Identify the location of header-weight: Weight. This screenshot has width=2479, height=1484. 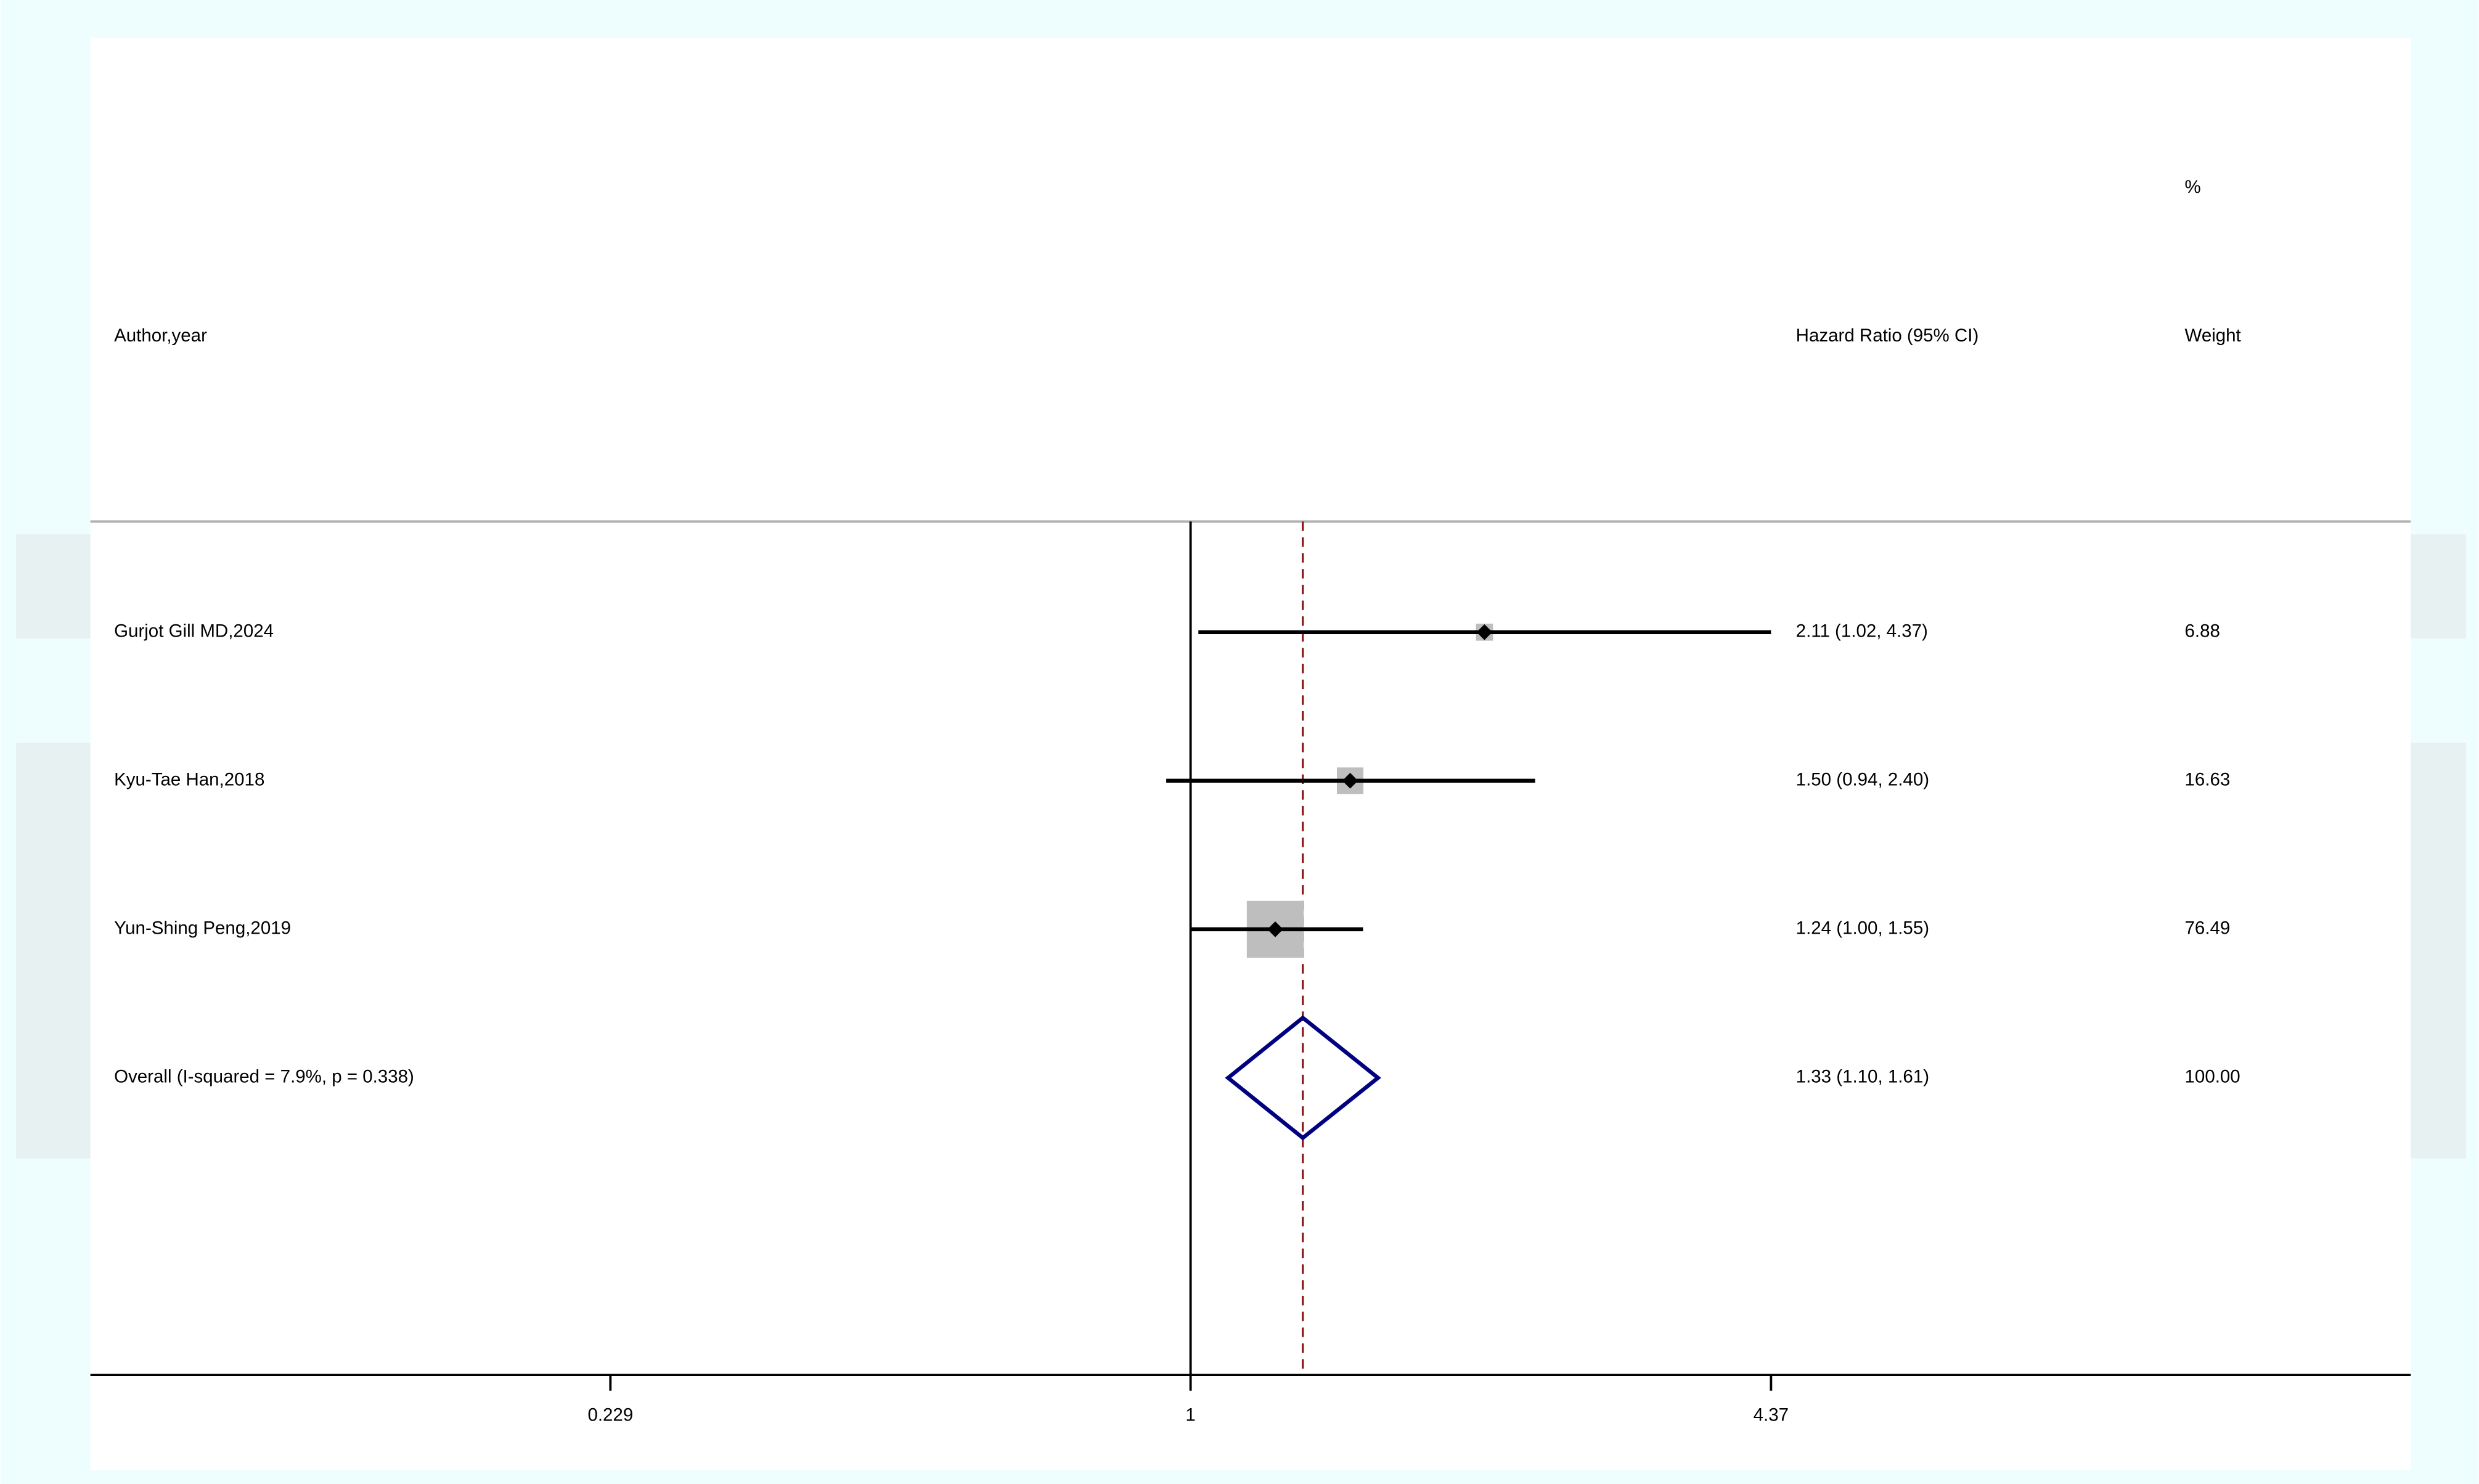
(2213, 335).